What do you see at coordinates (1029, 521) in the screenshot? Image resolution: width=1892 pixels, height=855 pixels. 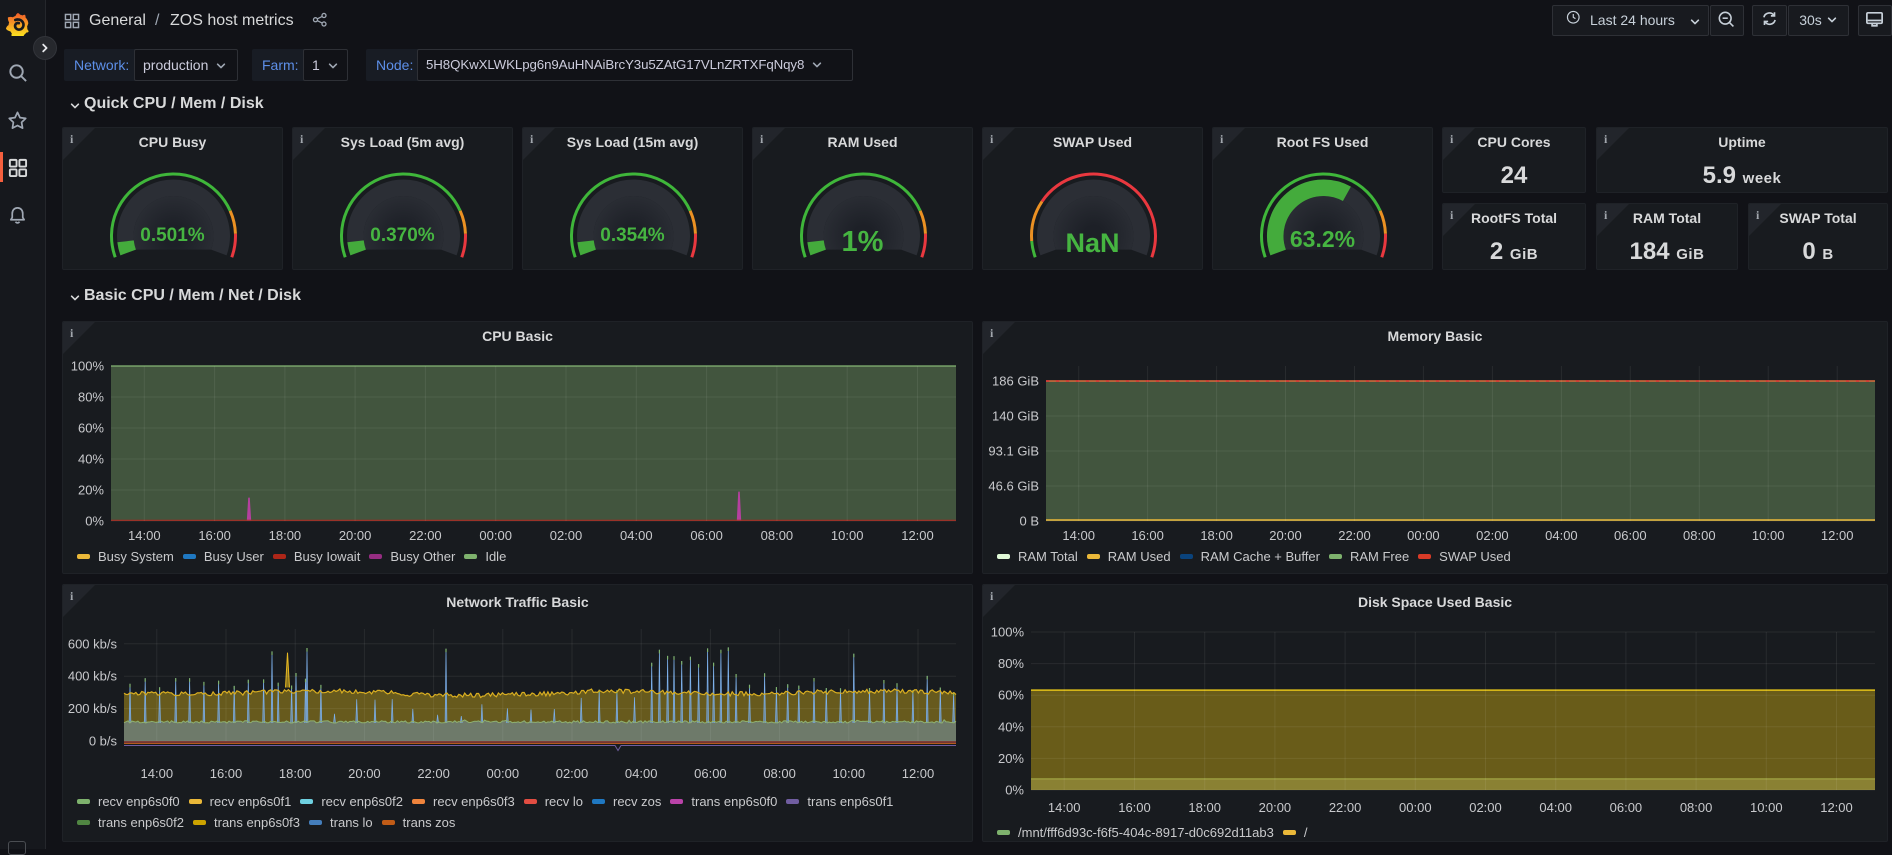 I see `svg-text: 0 B` at bounding box center [1029, 521].